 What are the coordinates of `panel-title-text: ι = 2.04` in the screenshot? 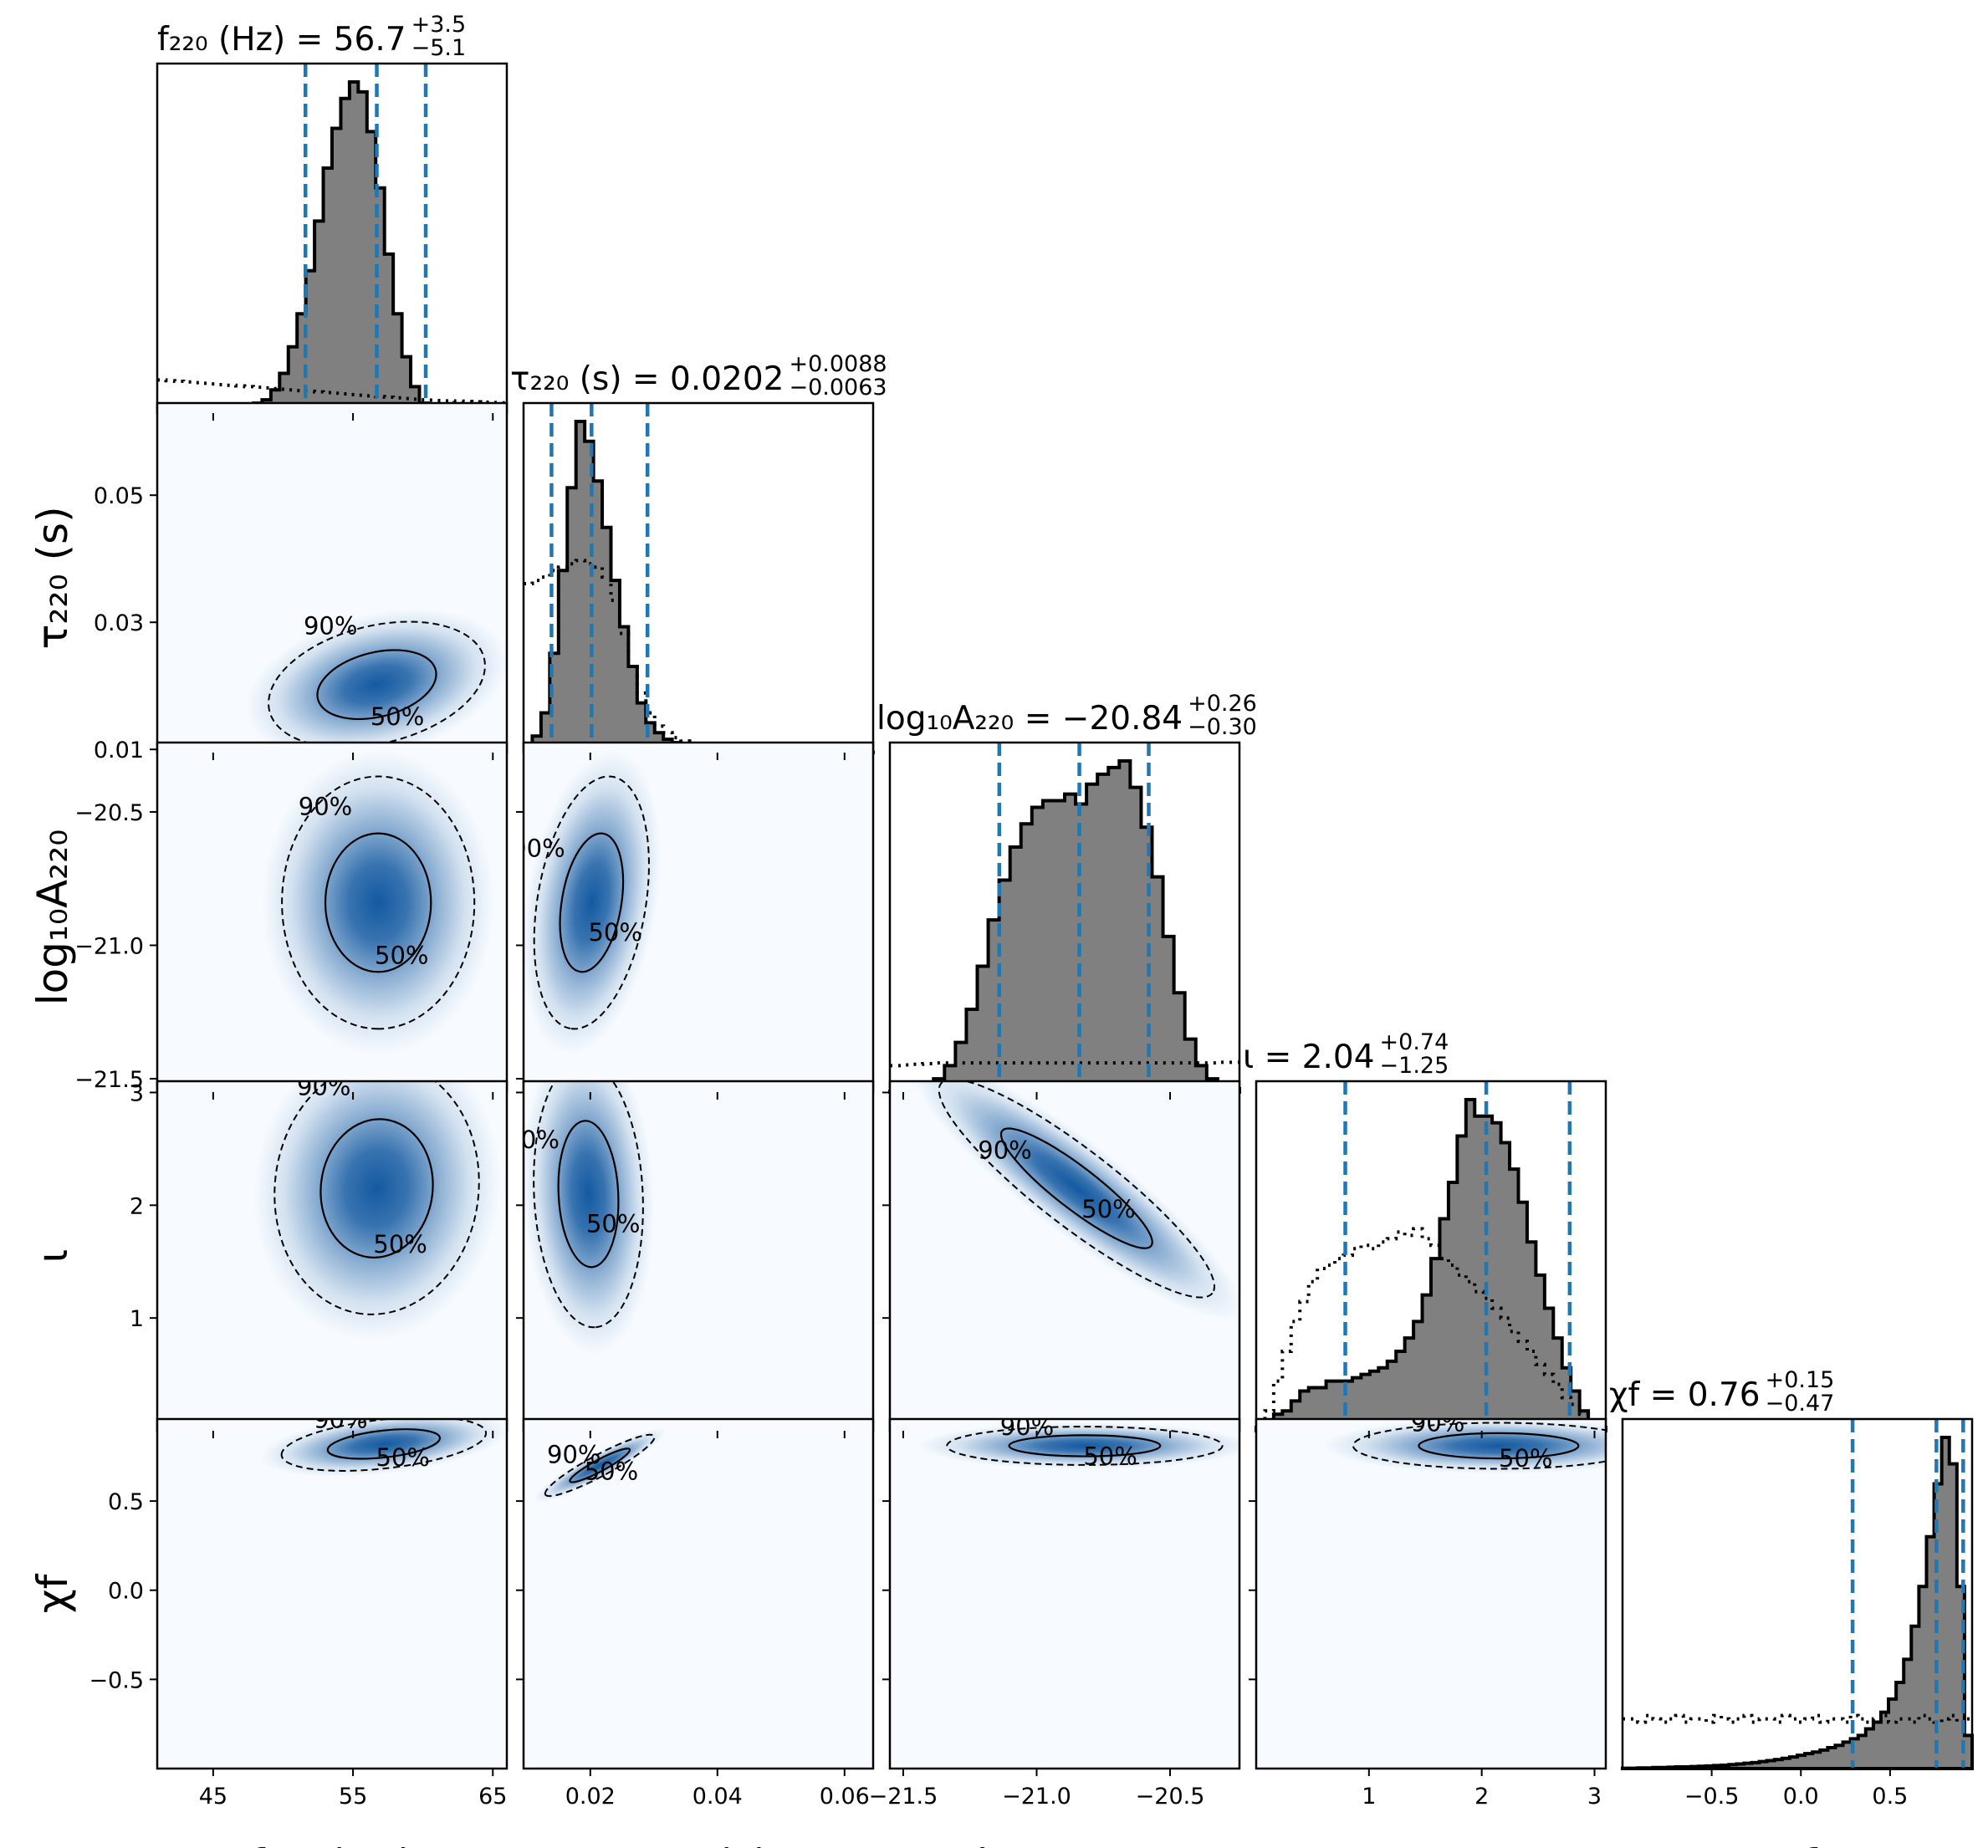 It's located at (1309, 1057).